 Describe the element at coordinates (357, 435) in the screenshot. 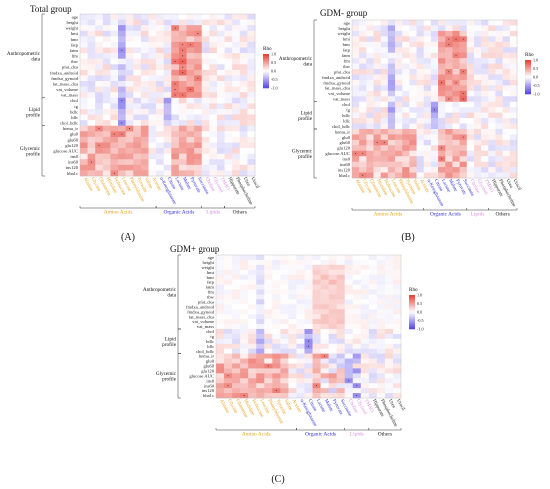

I see `column-group-label: Lipids` at that location.